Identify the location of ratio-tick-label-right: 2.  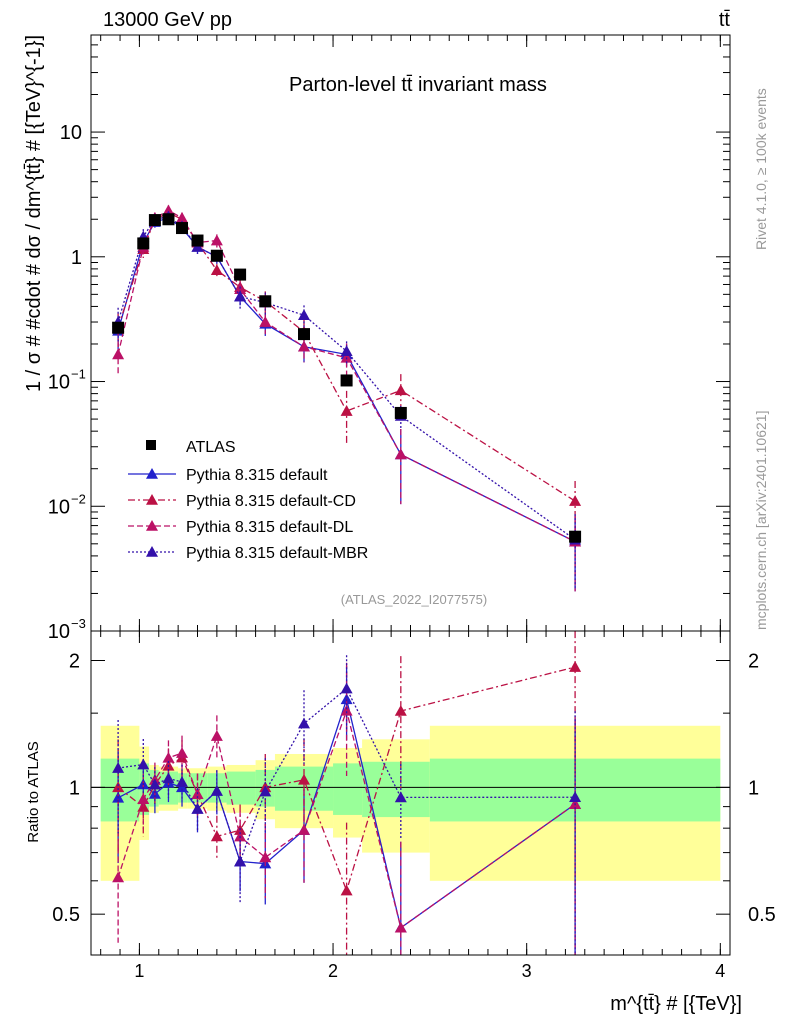
(753, 662).